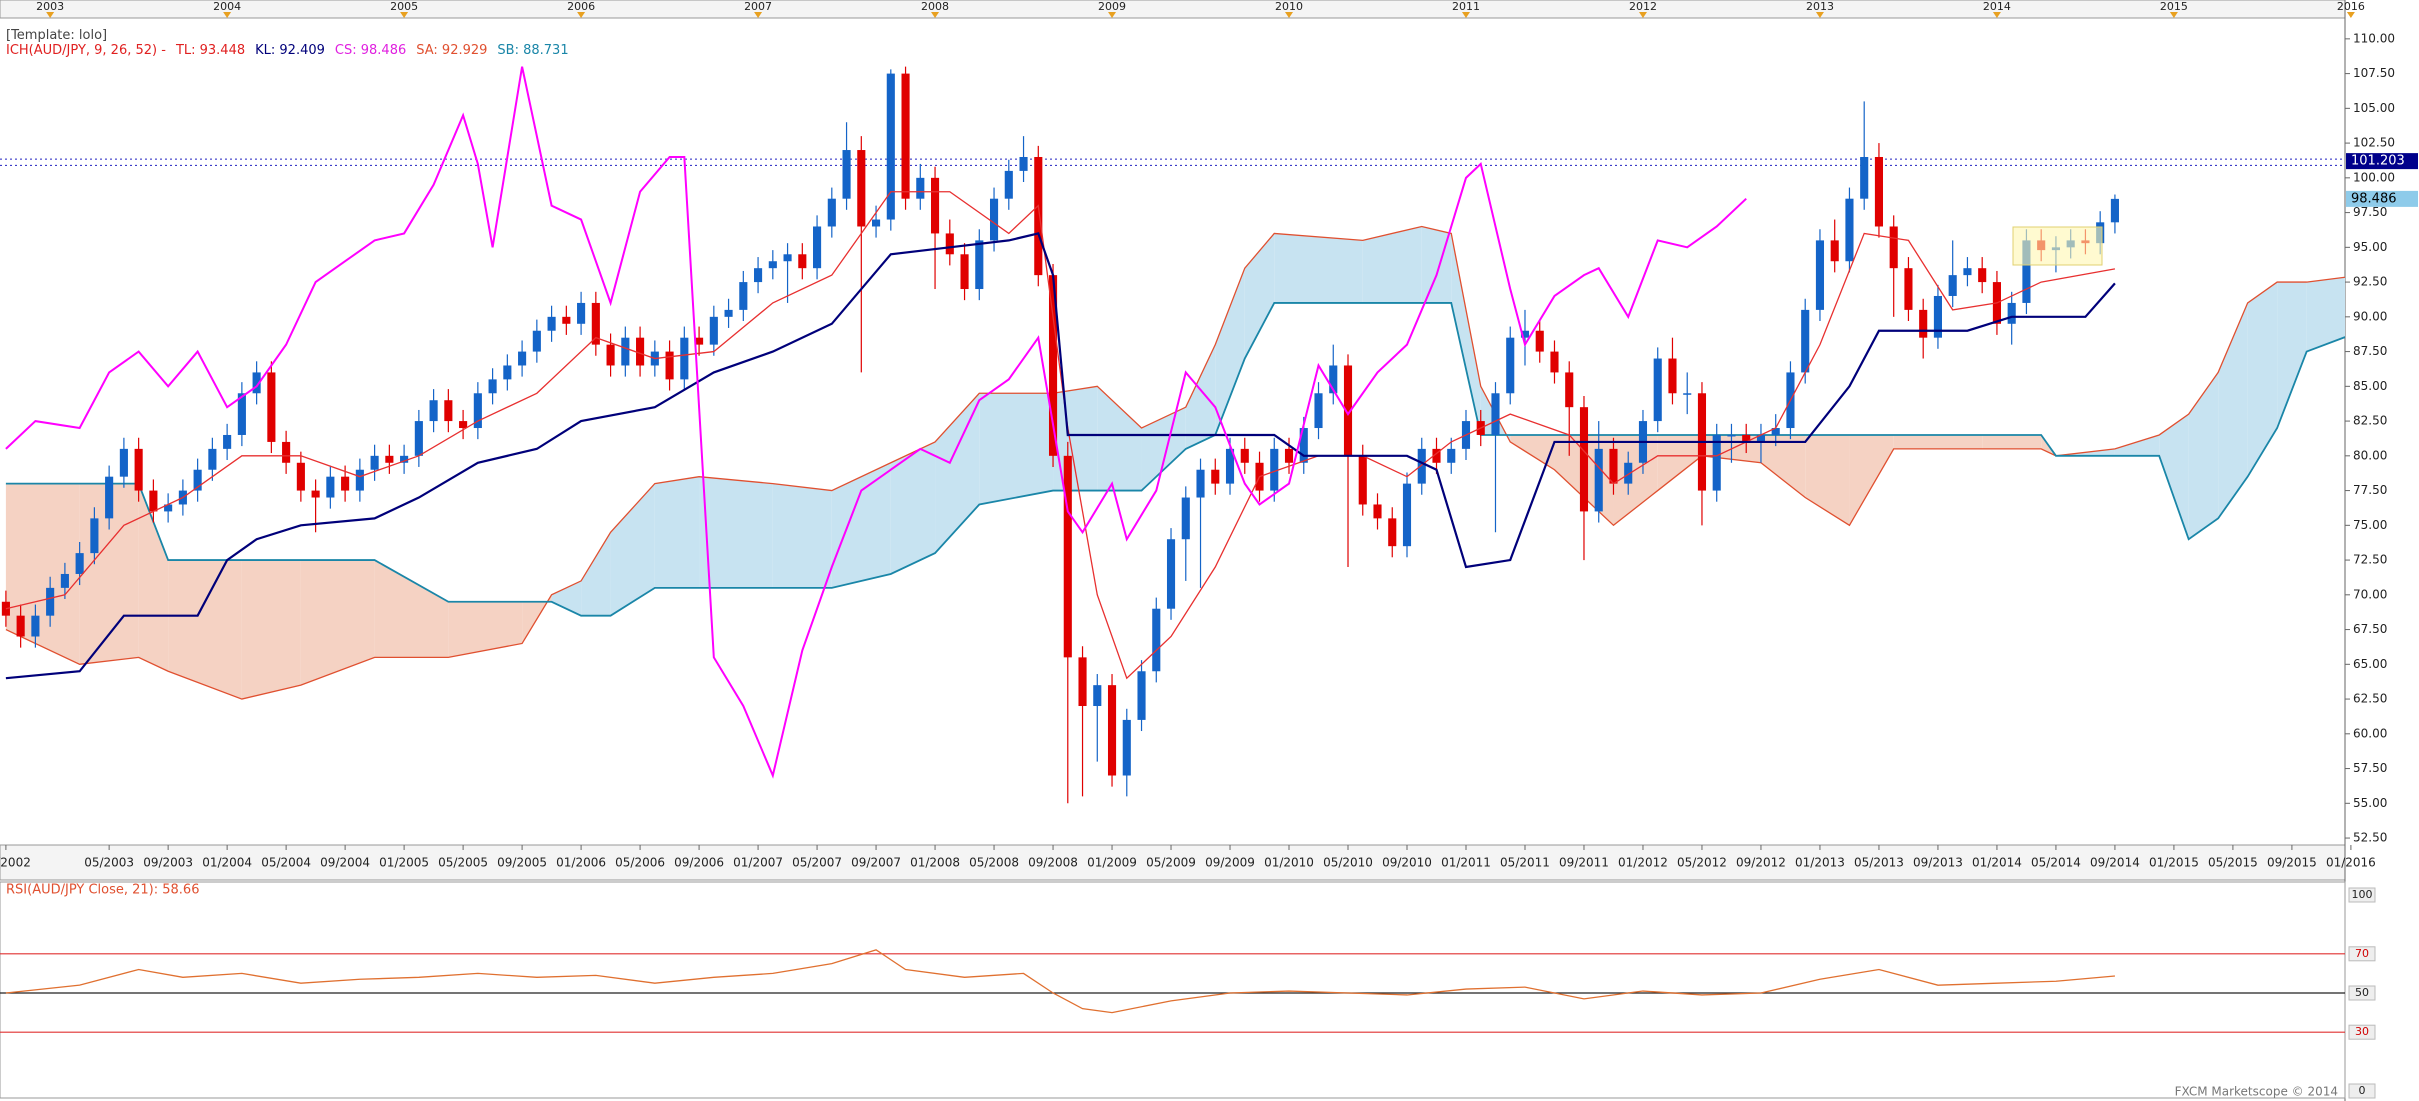  Describe the element at coordinates (876, 863) in the screenshot. I see `x-tick-label: 09/2007` at that location.